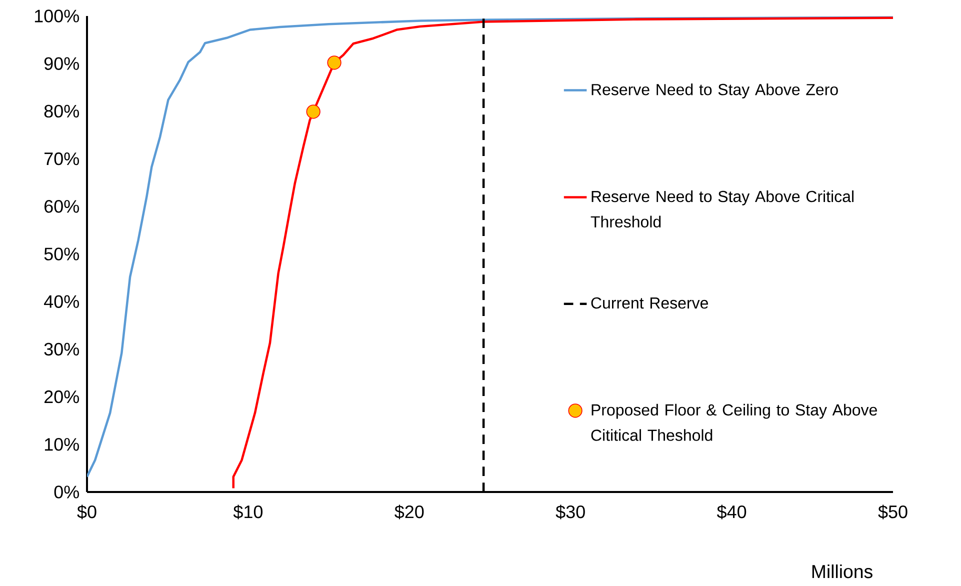 This screenshot has width=961, height=586. What do you see at coordinates (61, 63) in the screenshot?
I see `y-tick-label: 90%` at bounding box center [61, 63].